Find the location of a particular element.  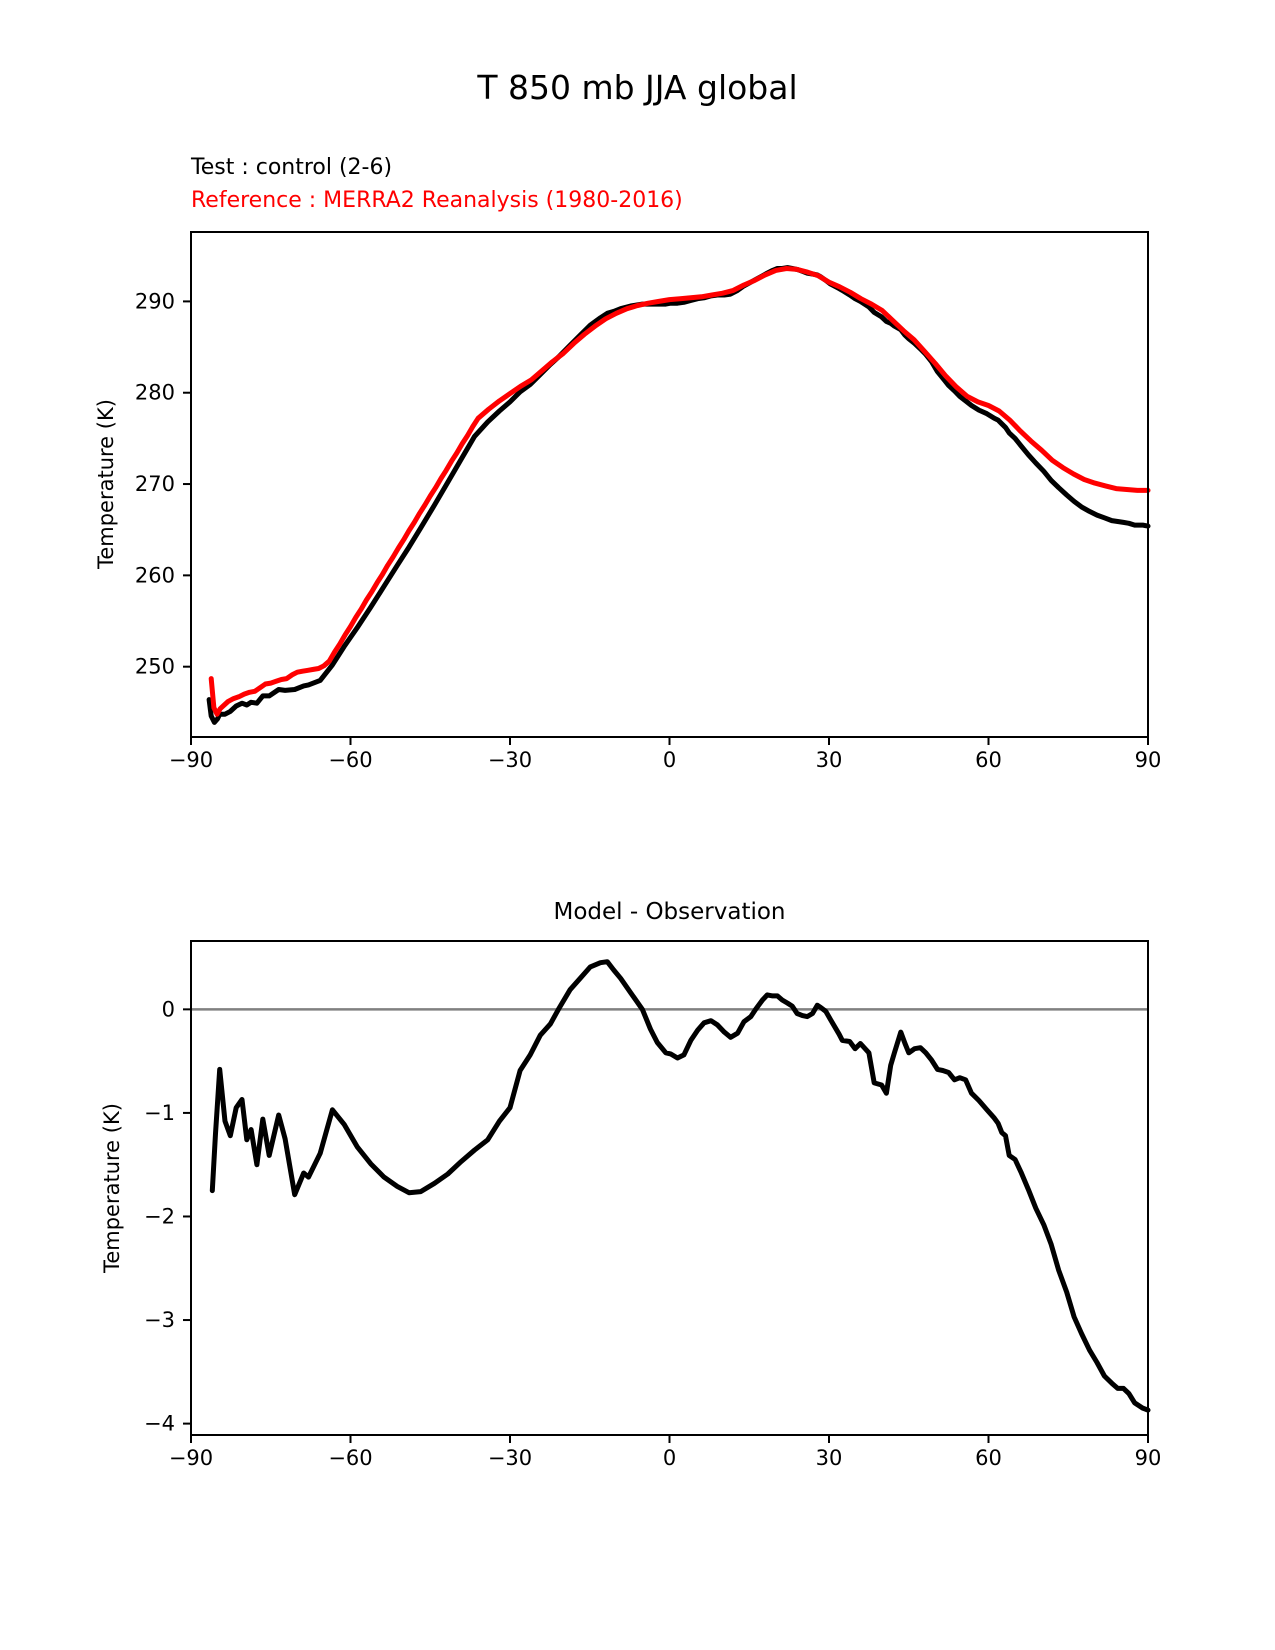

y-tick-label: 280 is located at coordinates (155, 393).